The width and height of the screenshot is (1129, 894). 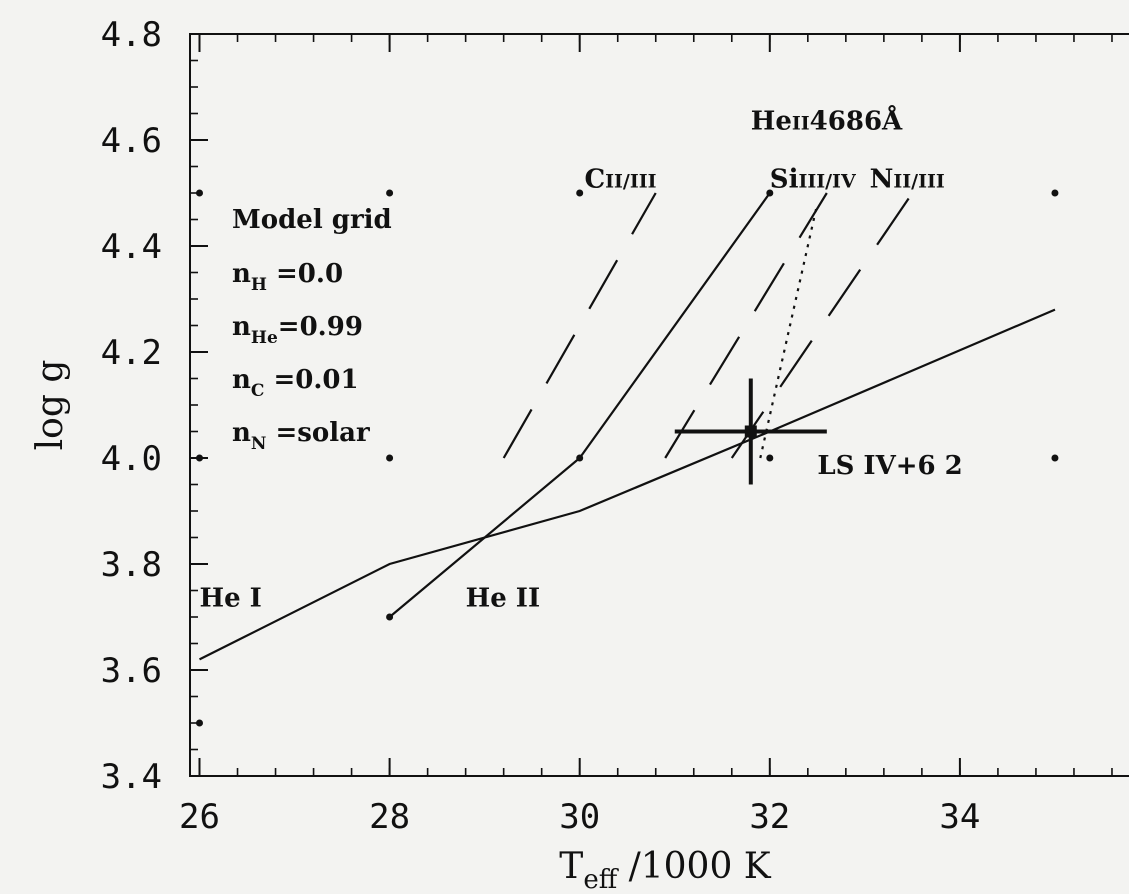 What do you see at coordinates (259, 285) in the screenshot?
I see `legend-row-h-sub: H` at bounding box center [259, 285].